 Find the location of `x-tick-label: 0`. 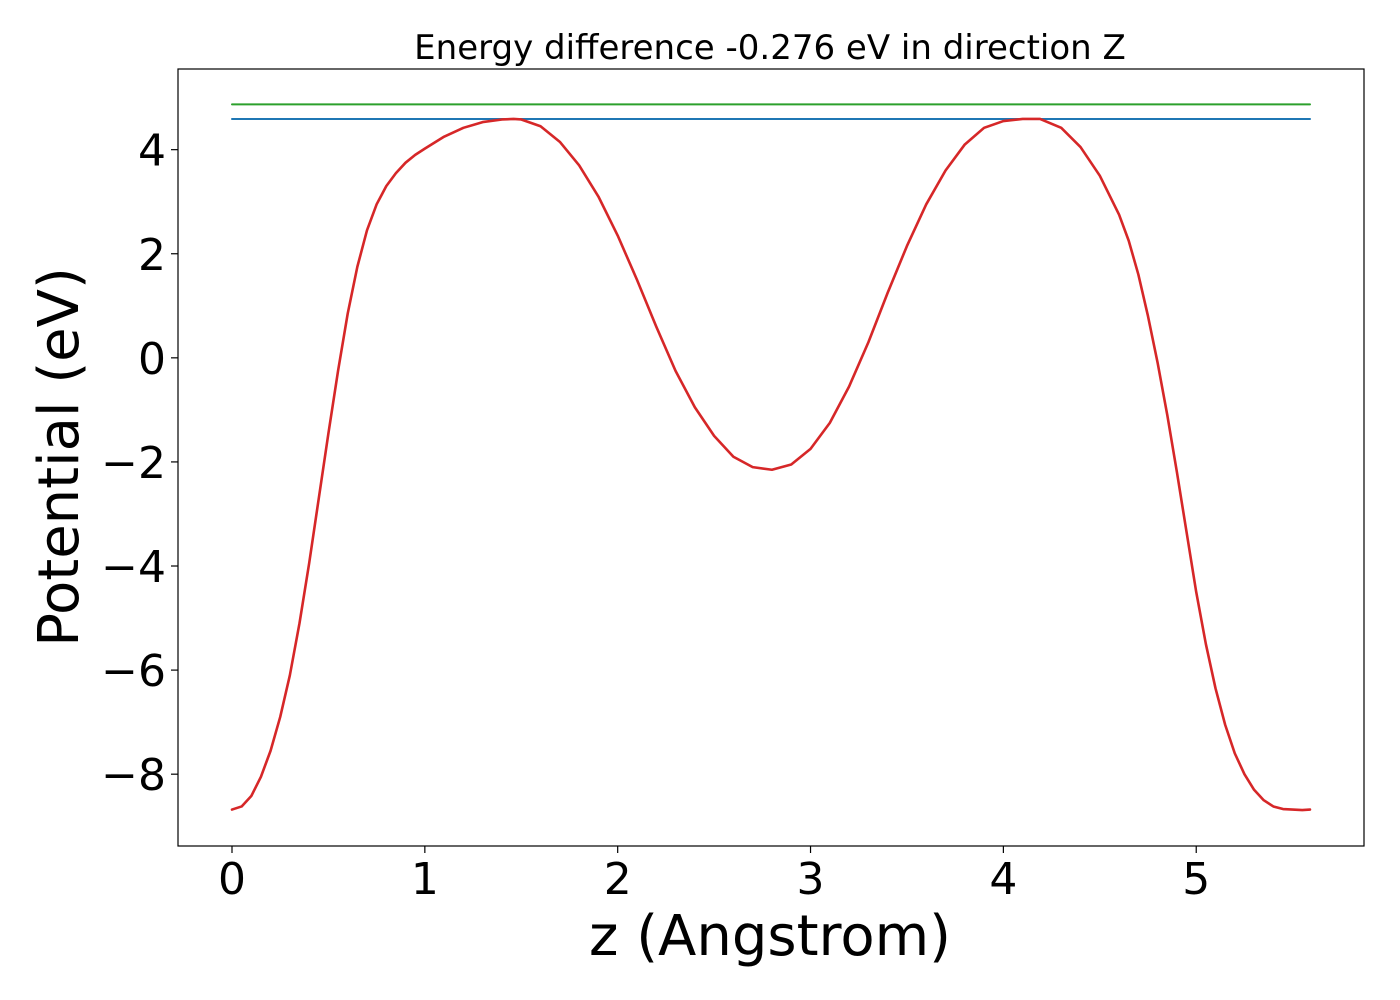

x-tick-label: 0 is located at coordinates (232, 879).